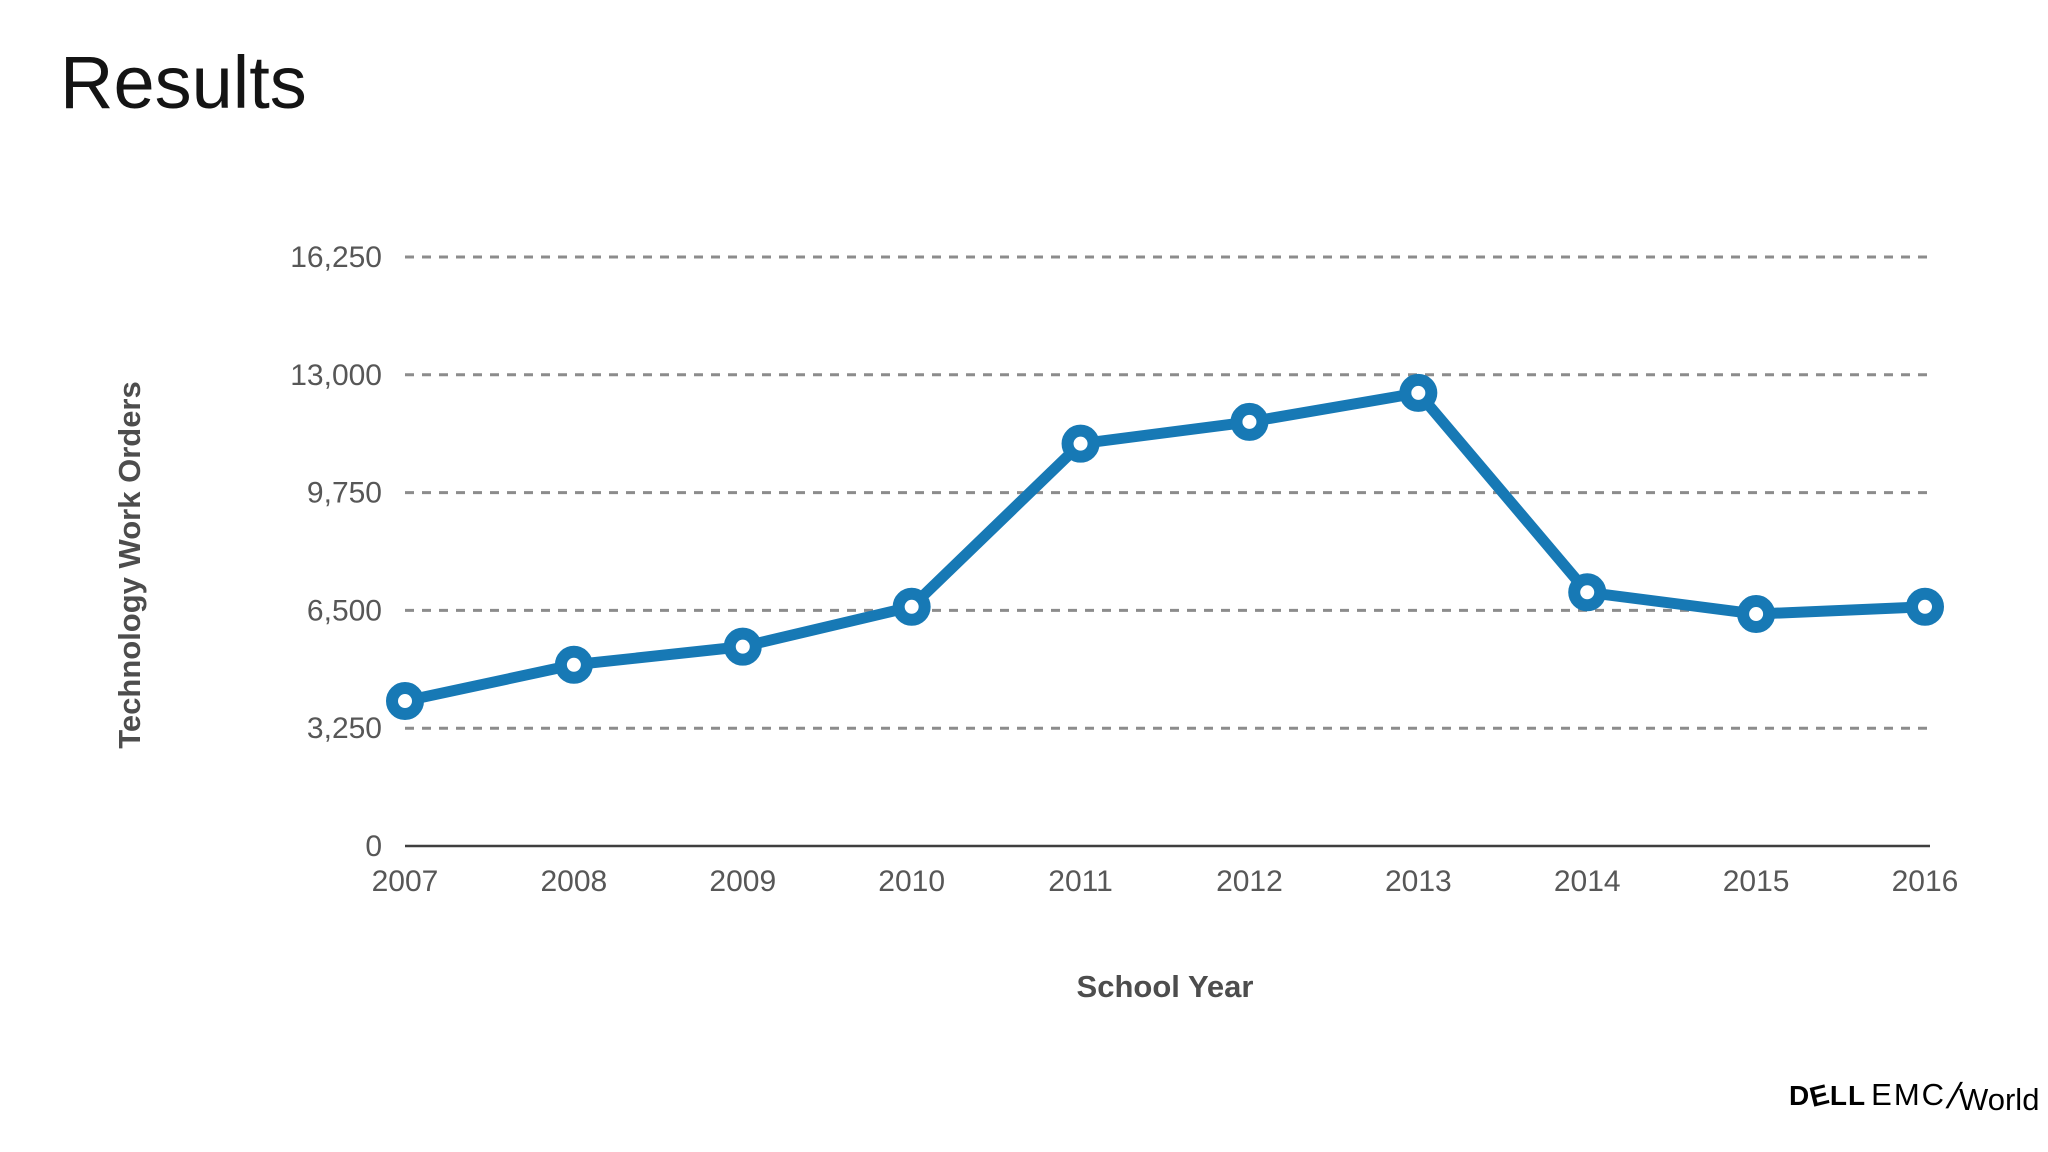  Describe the element at coordinates (742, 646) in the screenshot. I see `data-point-2009` at that location.